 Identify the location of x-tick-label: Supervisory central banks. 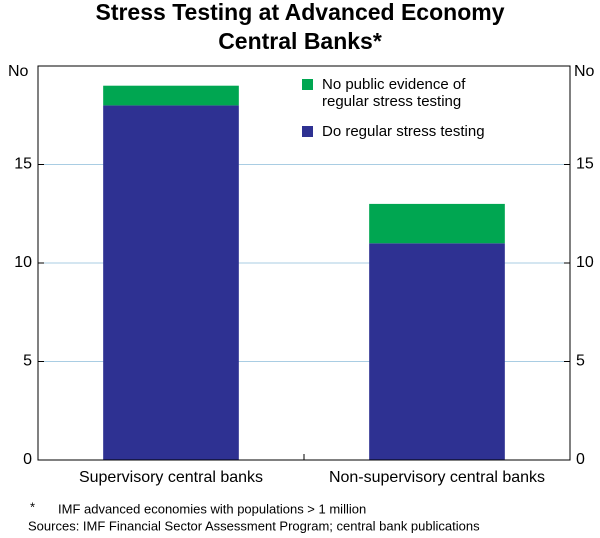
(171, 477).